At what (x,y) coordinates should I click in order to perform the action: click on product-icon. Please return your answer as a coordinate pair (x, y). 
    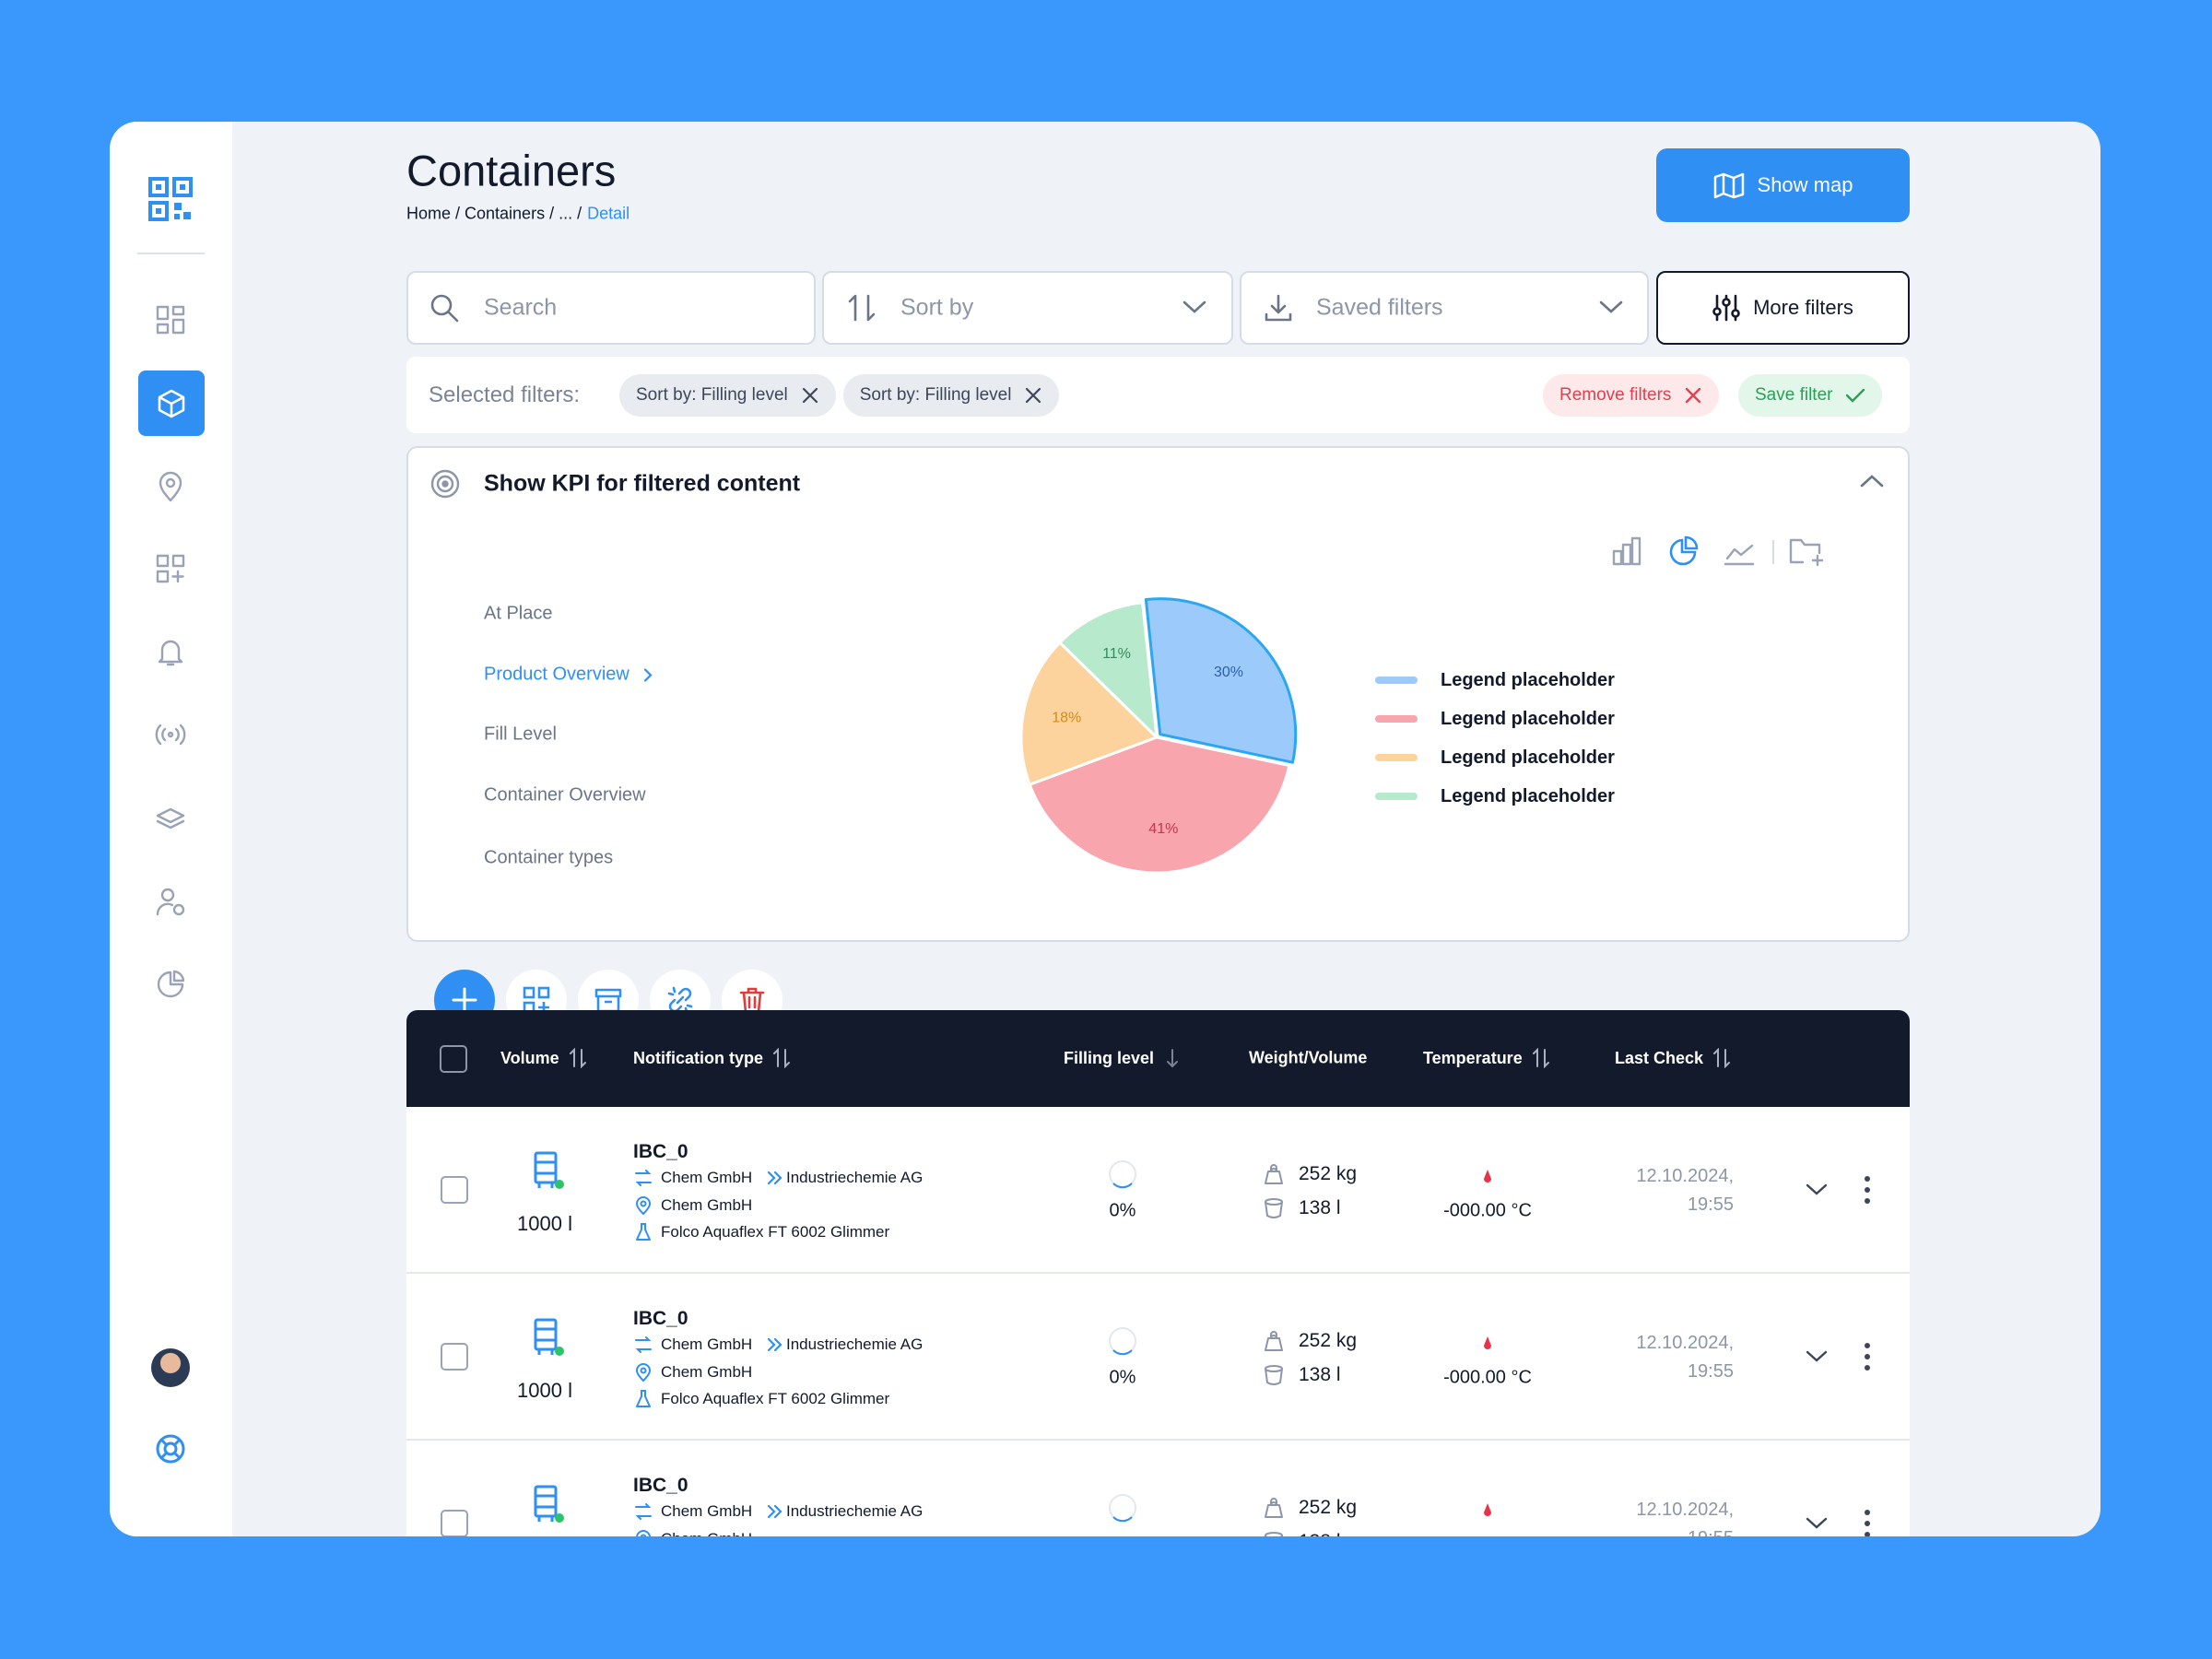
    Looking at the image, I should click on (643, 1398).